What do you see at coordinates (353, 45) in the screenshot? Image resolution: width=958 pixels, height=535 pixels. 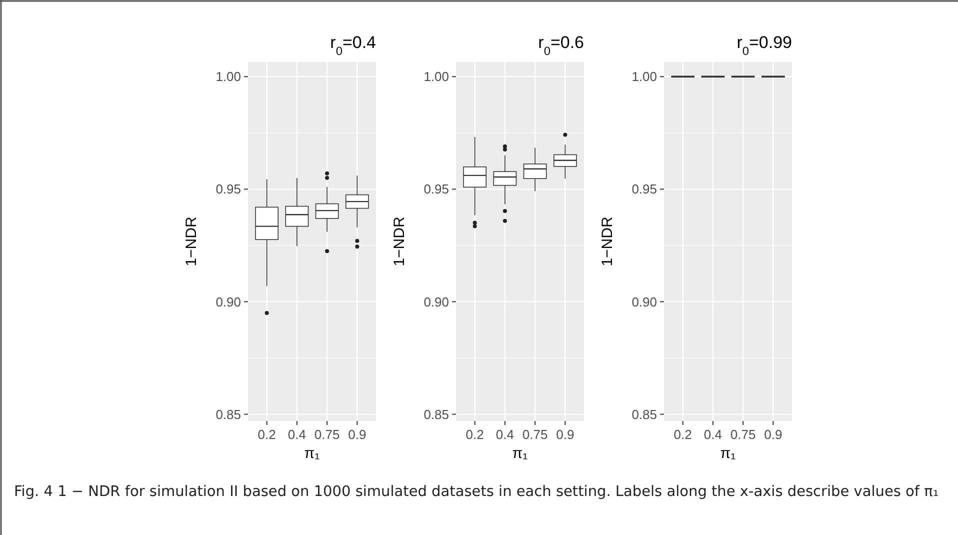 I see `chart-title: r$_{0}$=0.4` at bounding box center [353, 45].